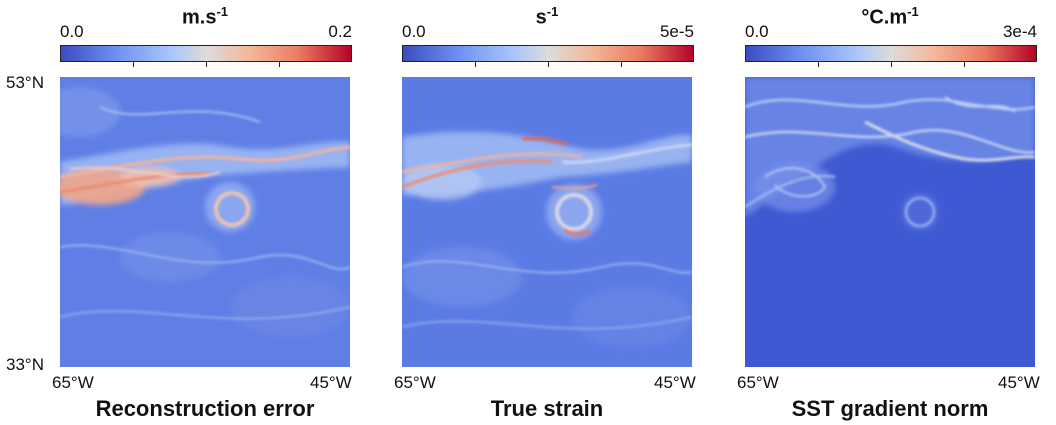 This screenshot has height=425, width=1056. Describe the element at coordinates (547, 408) in the screenshot. I see `panel-title: True strain` at that location.